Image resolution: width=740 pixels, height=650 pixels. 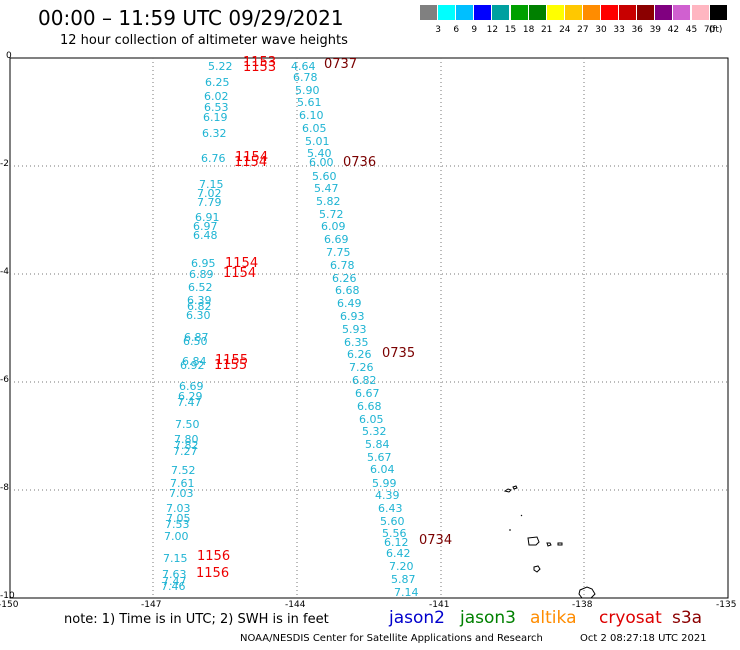 What do you see at coordinates (377, 444) in the screenshot?
I see `swh-label: 5.84` at bounding box center [377, 444].